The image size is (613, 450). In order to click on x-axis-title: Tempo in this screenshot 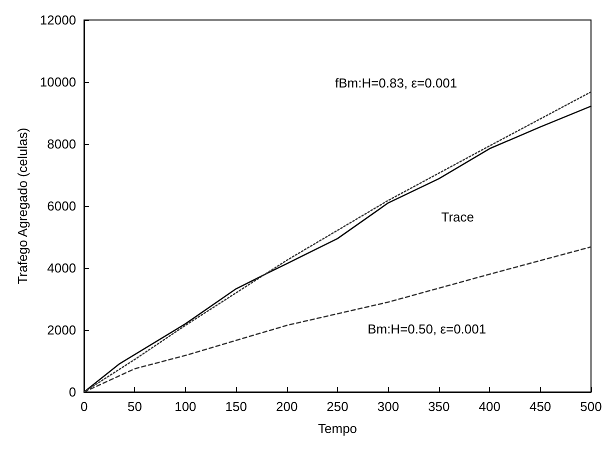, I will do `click(338, 428)`.